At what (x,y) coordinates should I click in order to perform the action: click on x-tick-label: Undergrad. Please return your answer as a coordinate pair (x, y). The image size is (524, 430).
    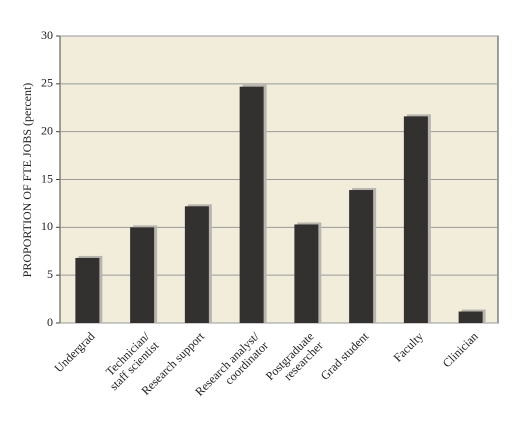
    Looking at the image, I should click on (74, 352).